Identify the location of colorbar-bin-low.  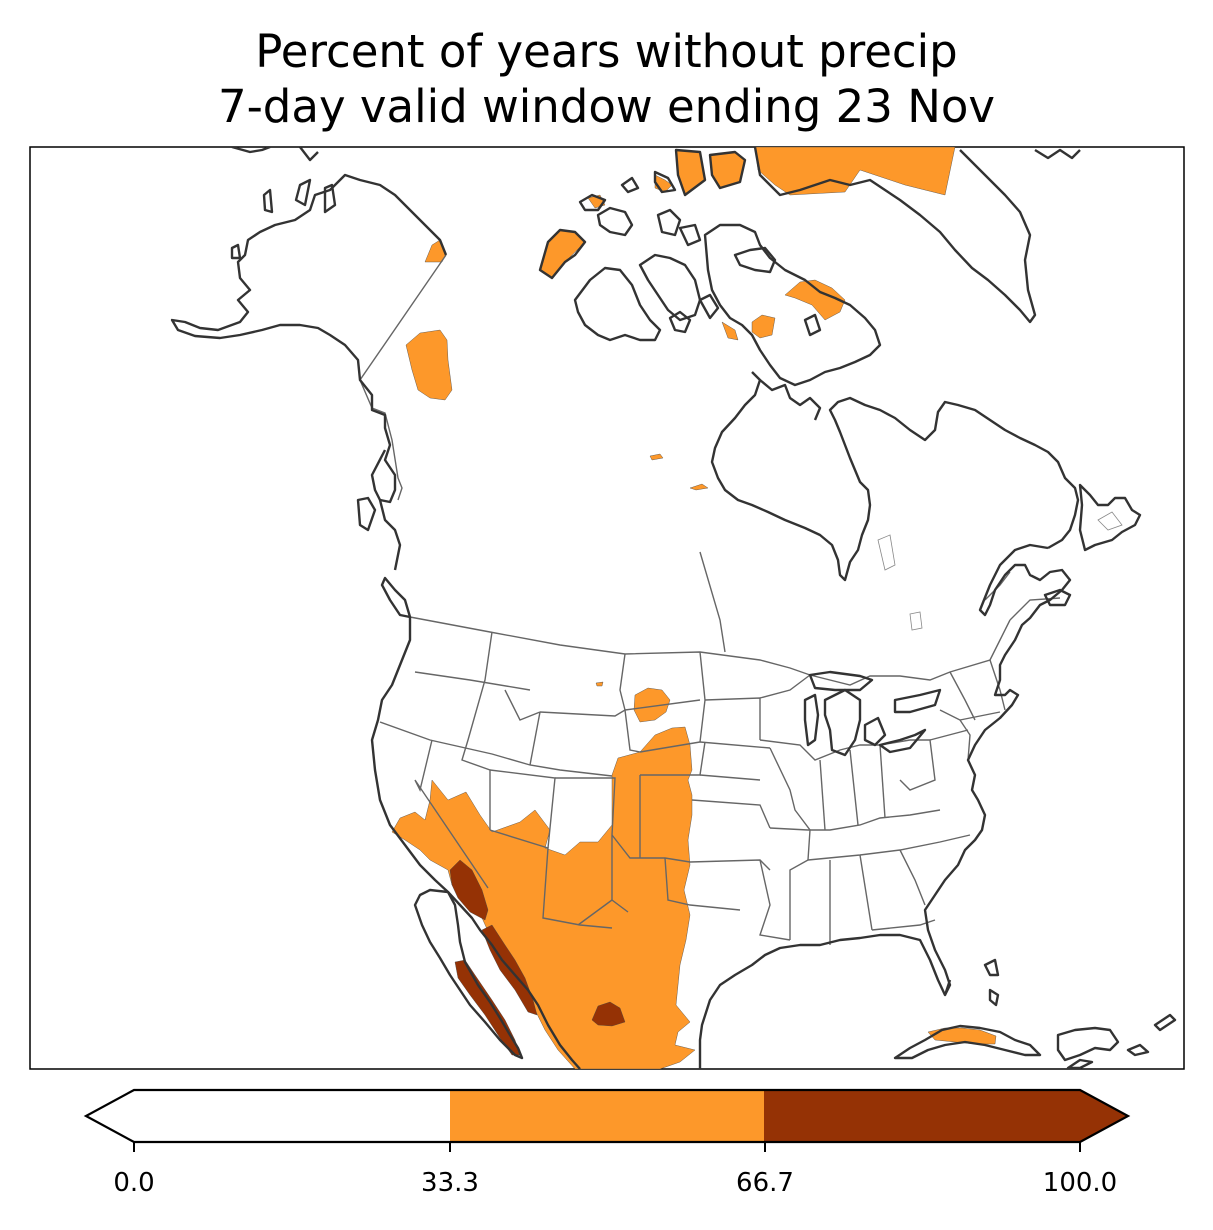
(292, 1116).